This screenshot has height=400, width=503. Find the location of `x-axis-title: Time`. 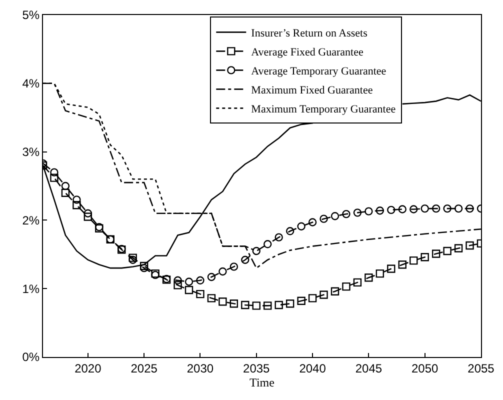

x-axis-title: Time is located at coordinates (262, 382).